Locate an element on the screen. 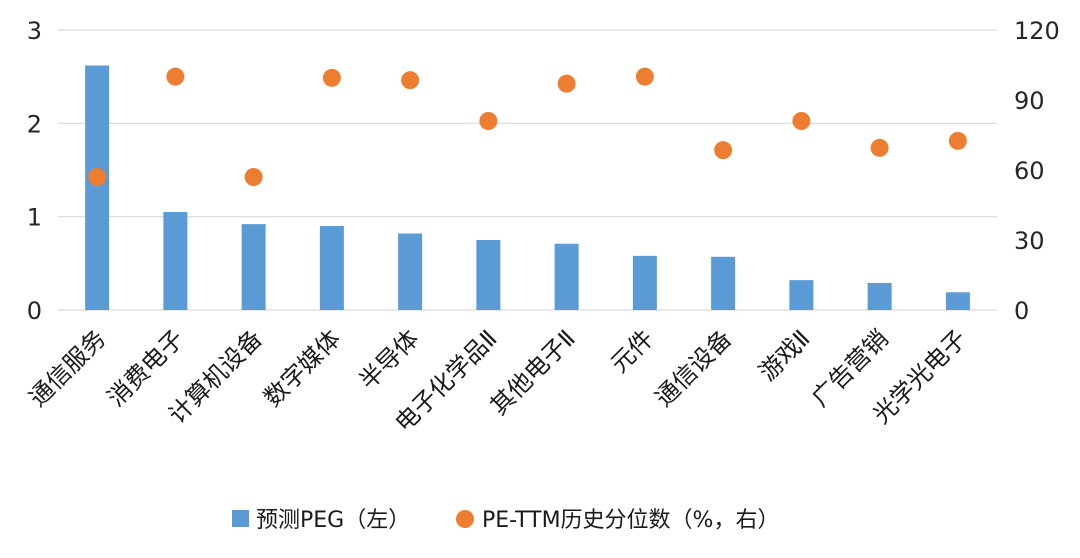 This screenshot has height=558, width=1080. category-label: 数字媒体 is located at coordinates (302, 368).